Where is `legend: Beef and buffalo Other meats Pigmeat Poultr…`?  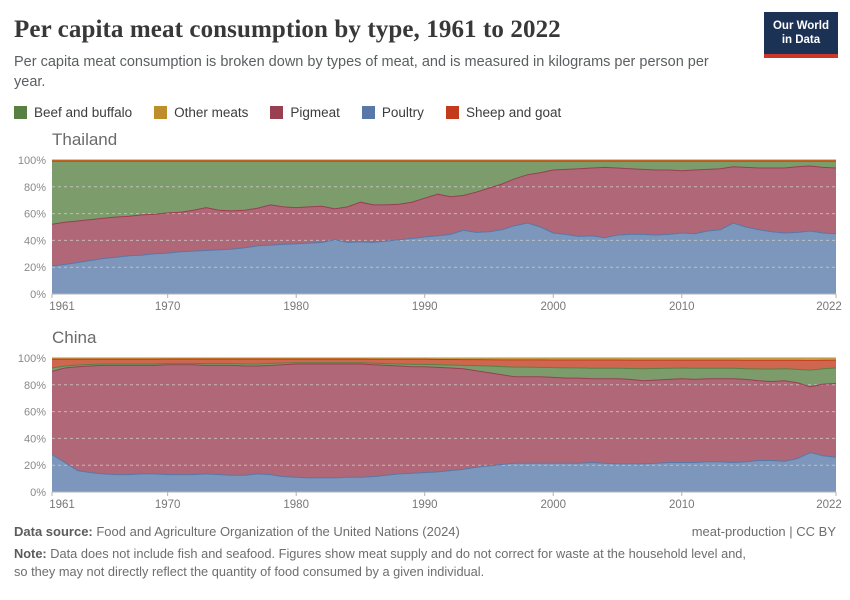
legend: Beef and buffalo Other meats Pigmeat Poultr… is located at coordinates (425, 112).